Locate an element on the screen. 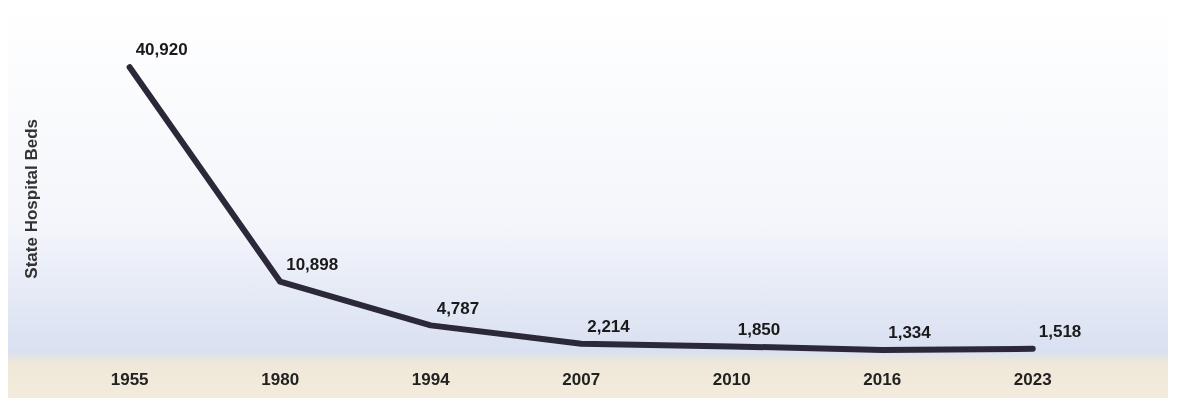 The height and width of the screenshot is (409, 1182). data-label: 1,518 is located at coordinates (1060, 331).